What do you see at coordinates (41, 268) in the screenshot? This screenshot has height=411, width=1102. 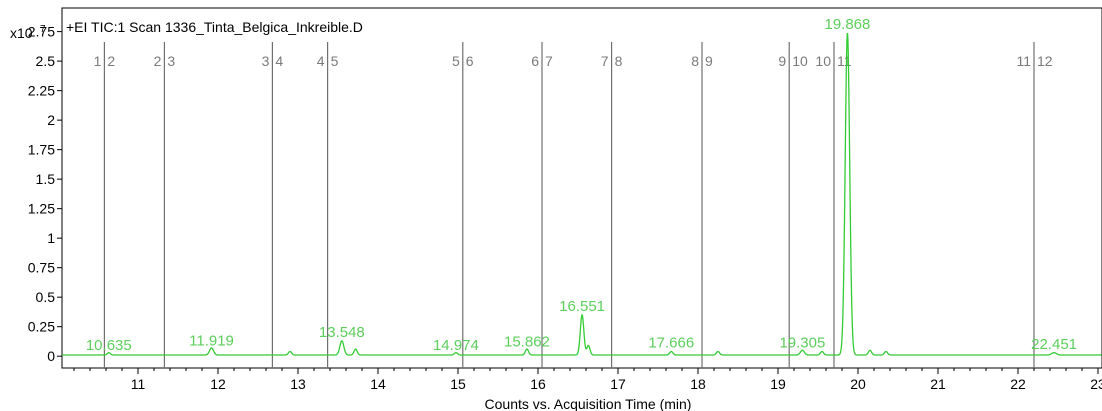 I see `y-tick-label: 0.75` at bounding box center [41, 268].